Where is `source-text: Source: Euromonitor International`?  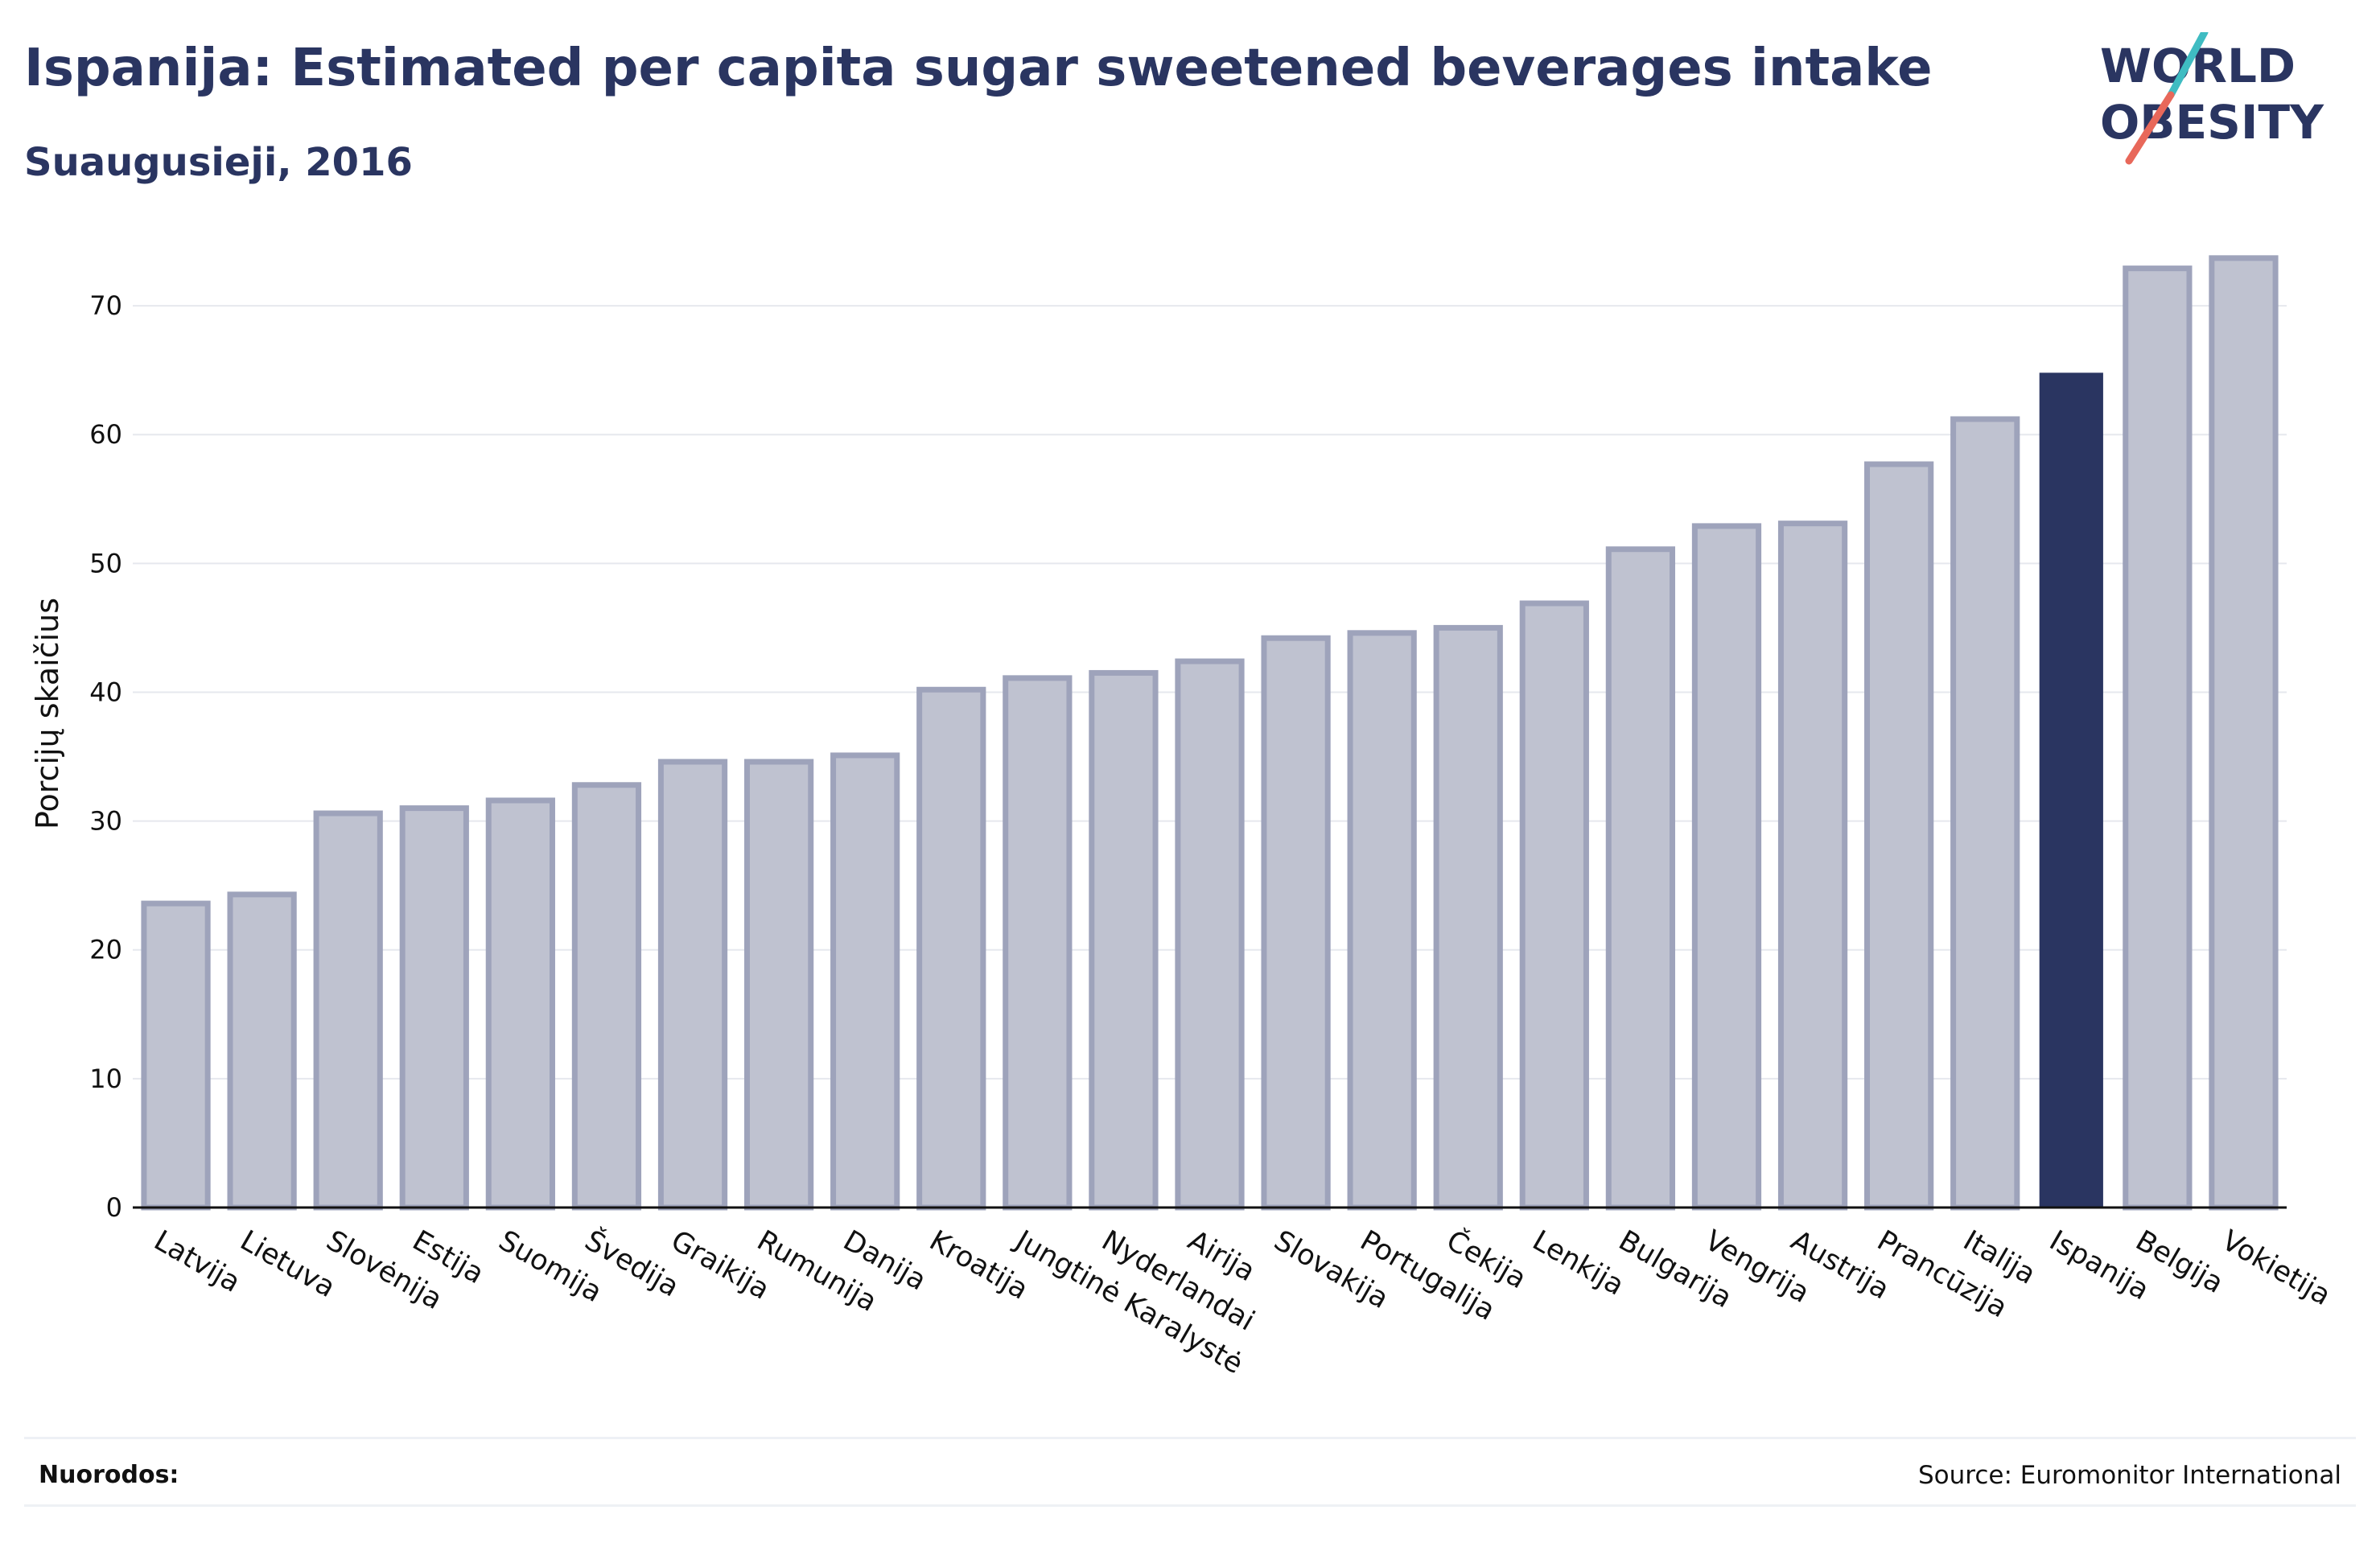
source-text: Source: Euromonitor International is located at coordinates (2129, 1475).